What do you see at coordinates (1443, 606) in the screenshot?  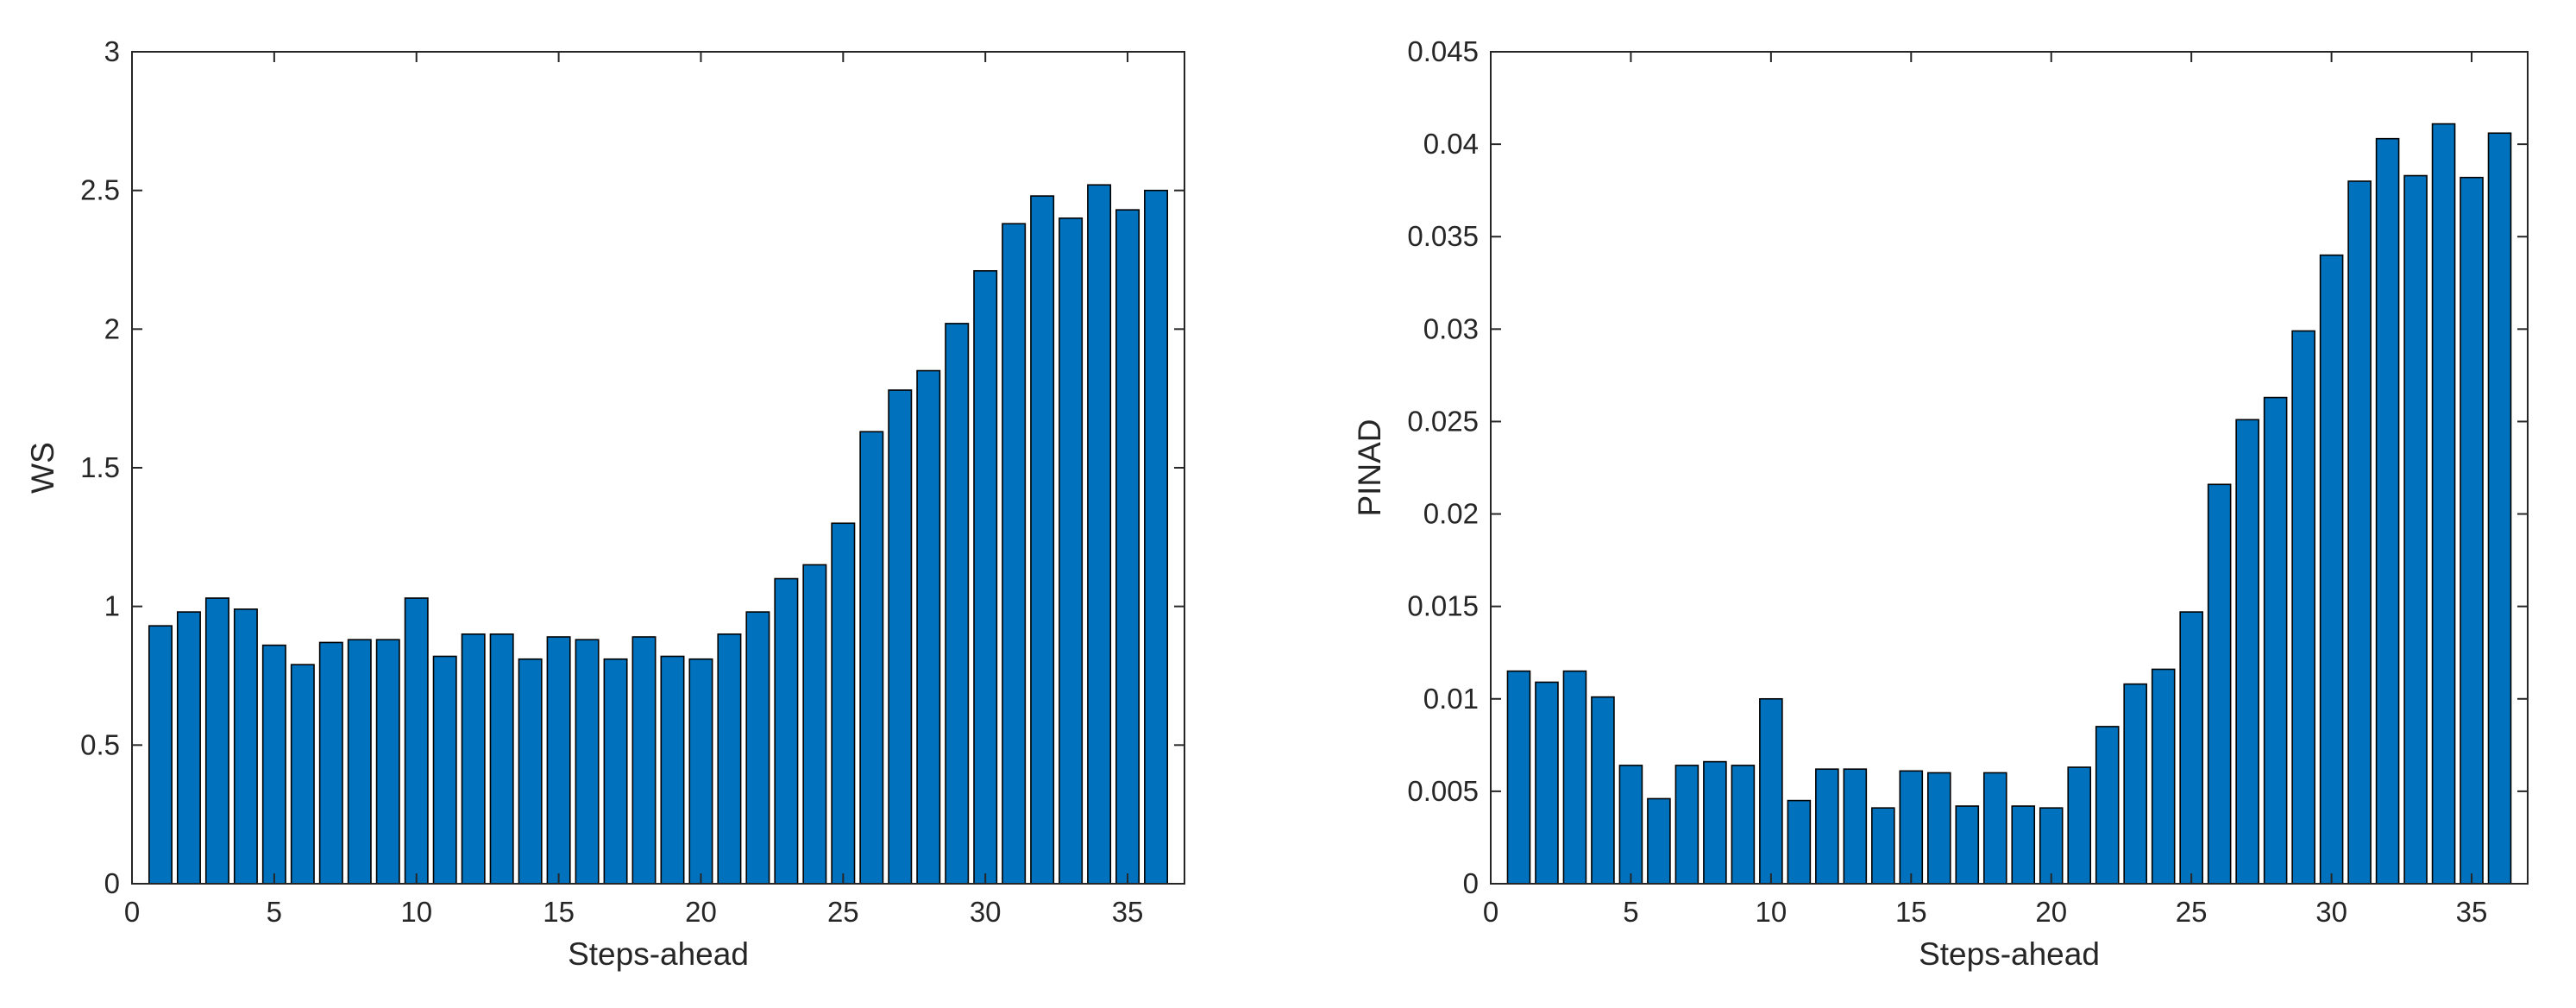 I see `pinad-y-tick-label: 0.015` at bounding box center [1443, 606].